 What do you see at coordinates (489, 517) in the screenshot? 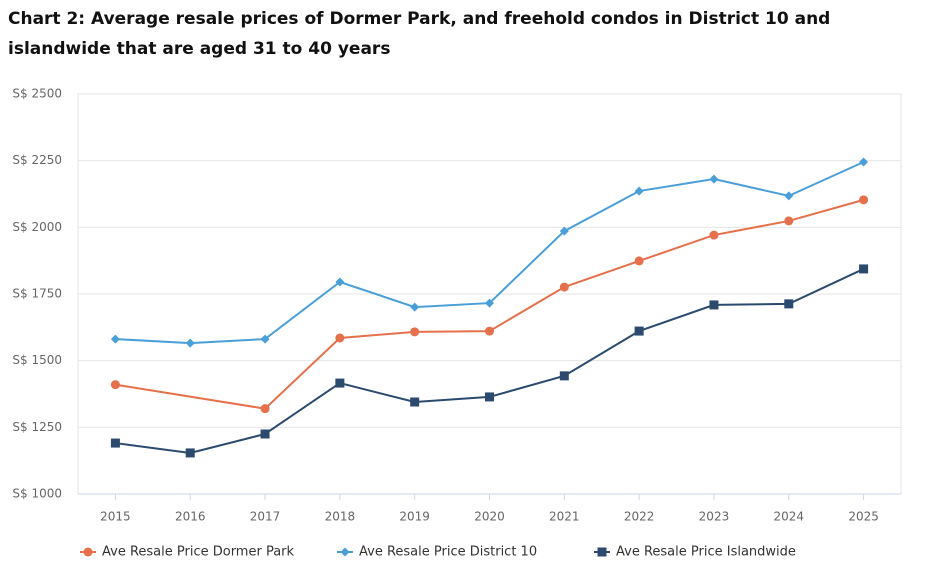
I see `x-tick-label: 2020` at bounding box center [489, 517].